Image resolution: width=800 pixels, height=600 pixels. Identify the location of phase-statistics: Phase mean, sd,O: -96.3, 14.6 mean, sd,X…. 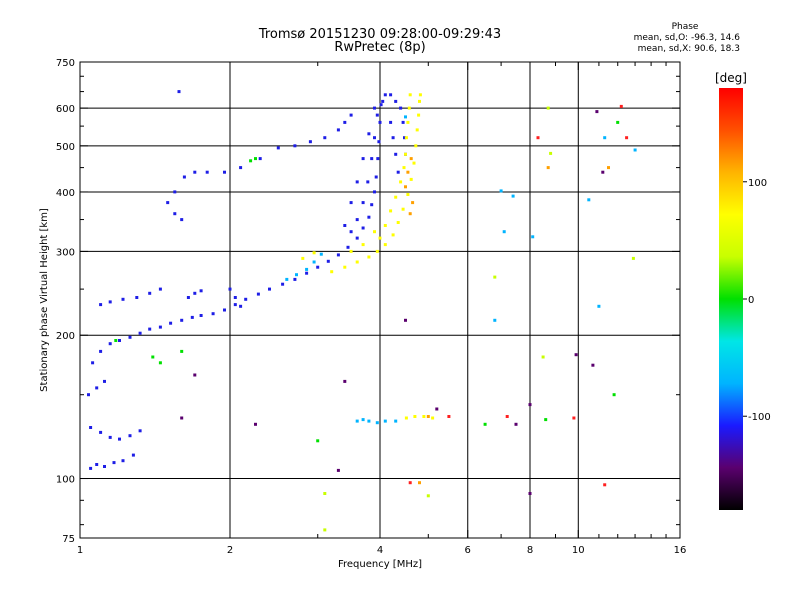
(665, 38).